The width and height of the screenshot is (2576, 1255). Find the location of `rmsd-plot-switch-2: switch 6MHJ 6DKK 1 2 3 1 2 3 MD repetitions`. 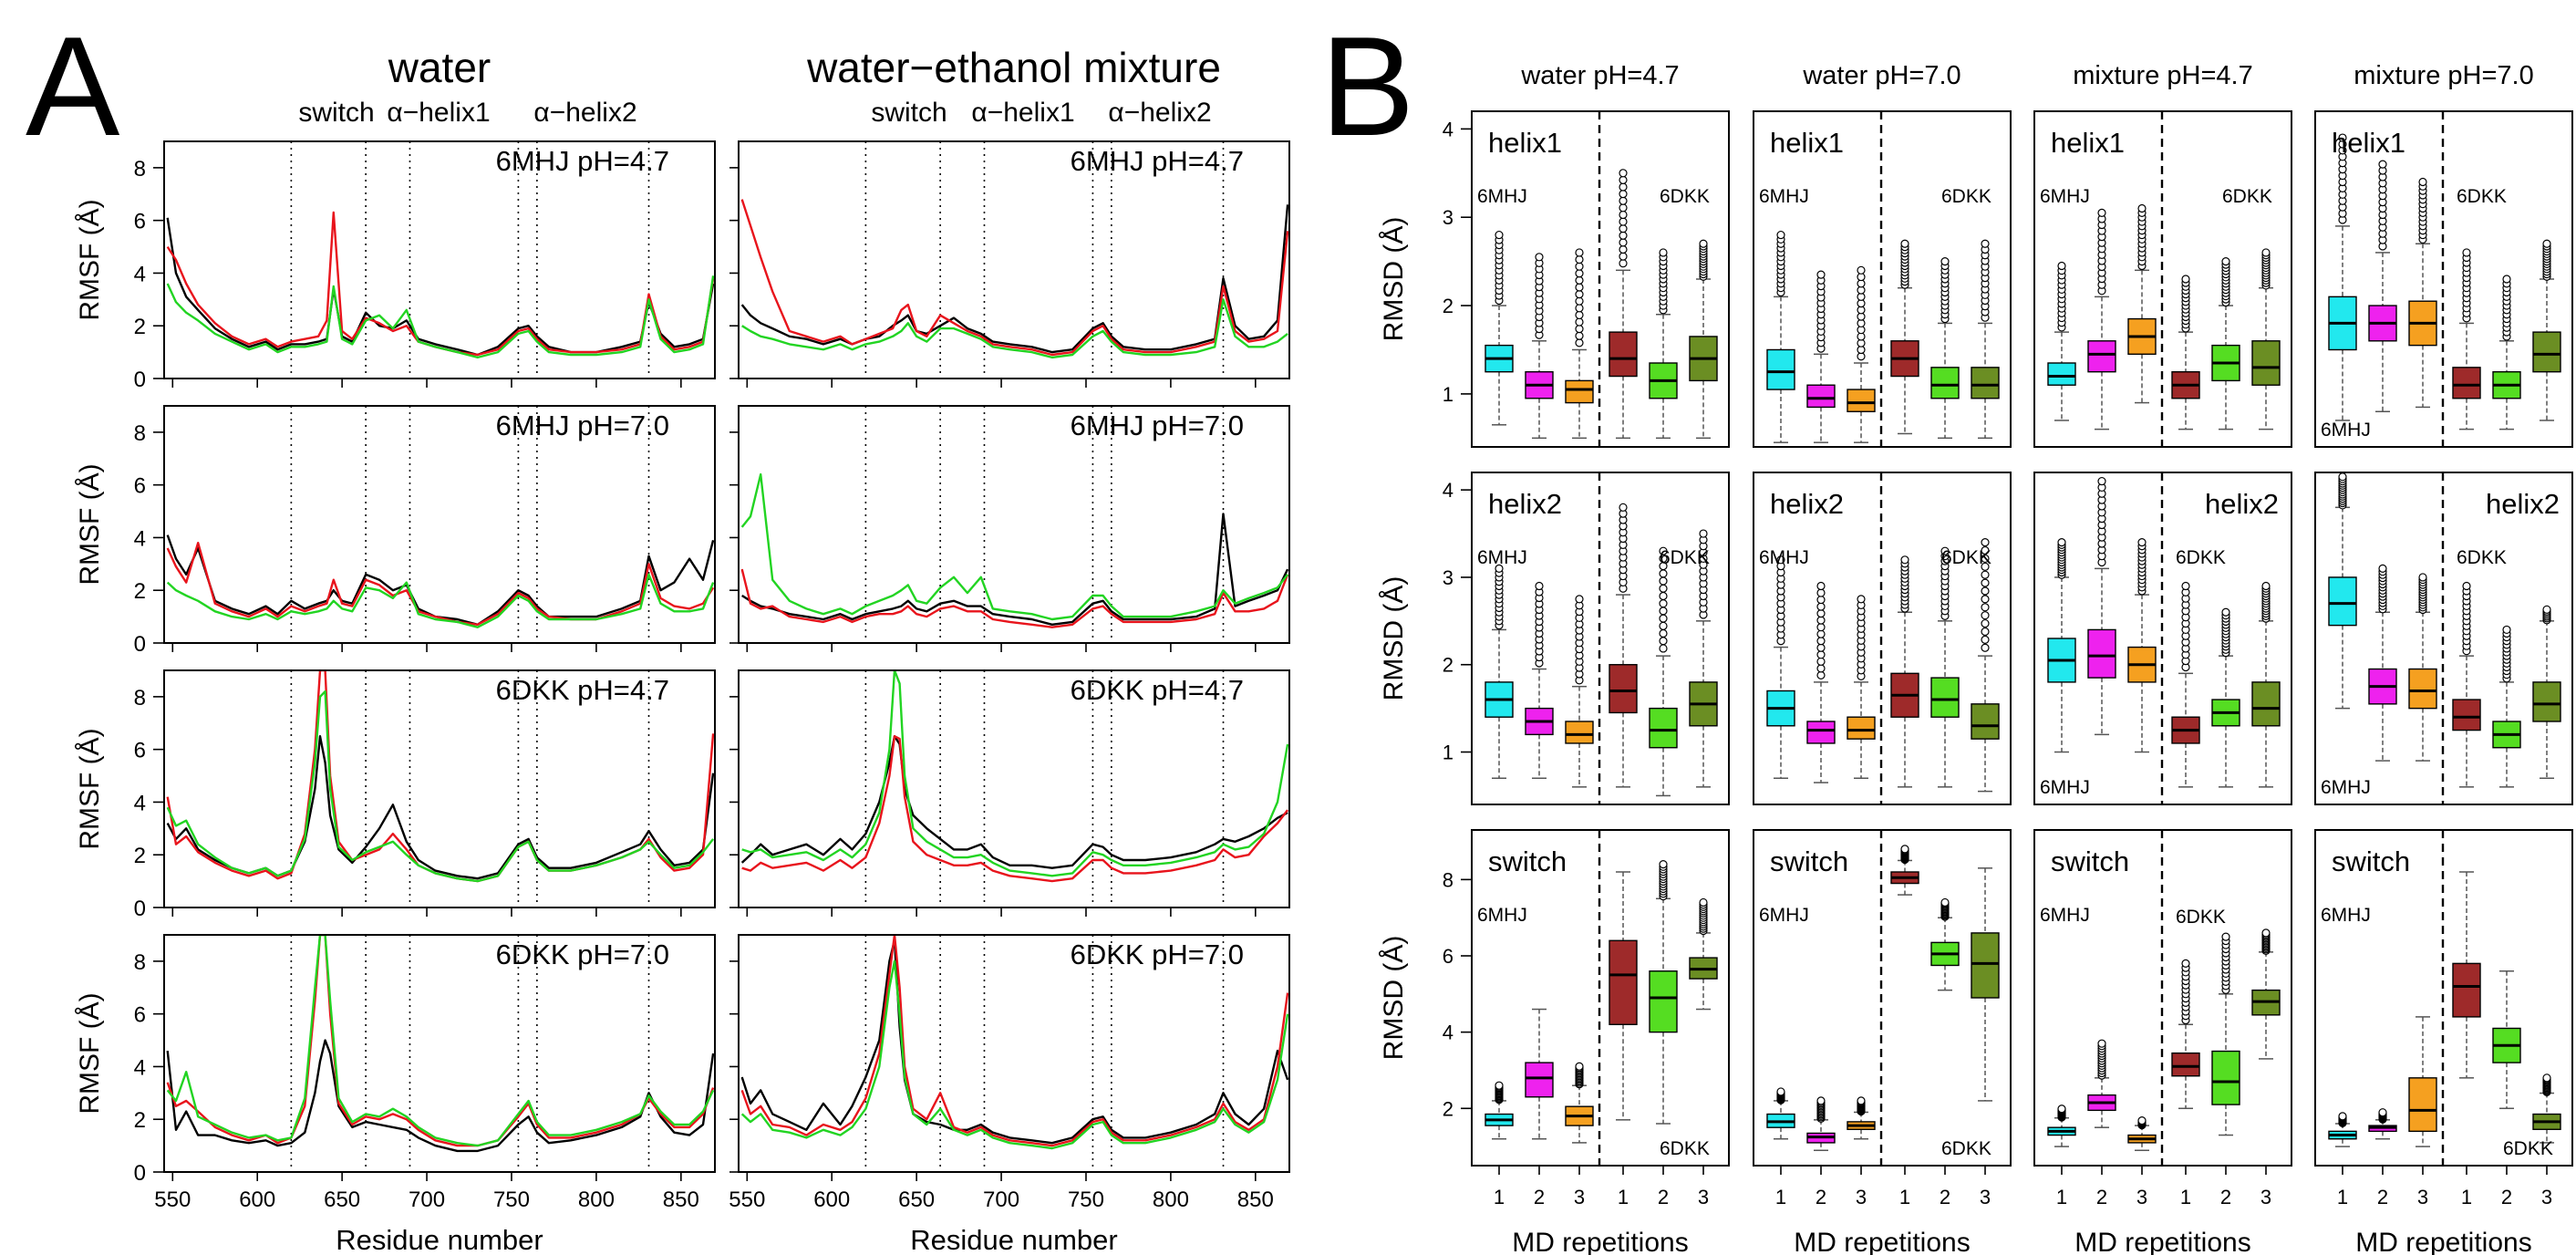

rmsd-plot-switch-2: switch 6MHJ 6DKK 1 2 3 1 2 3 MD repetitions is located at coordinates (1882, 1042).